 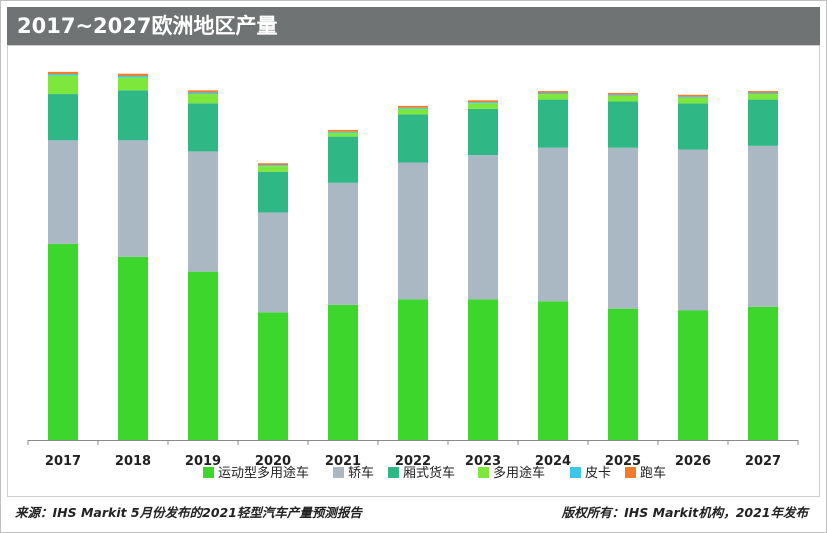 I want to click on bar-segment-2022-s1, so click(x=413, y=231).